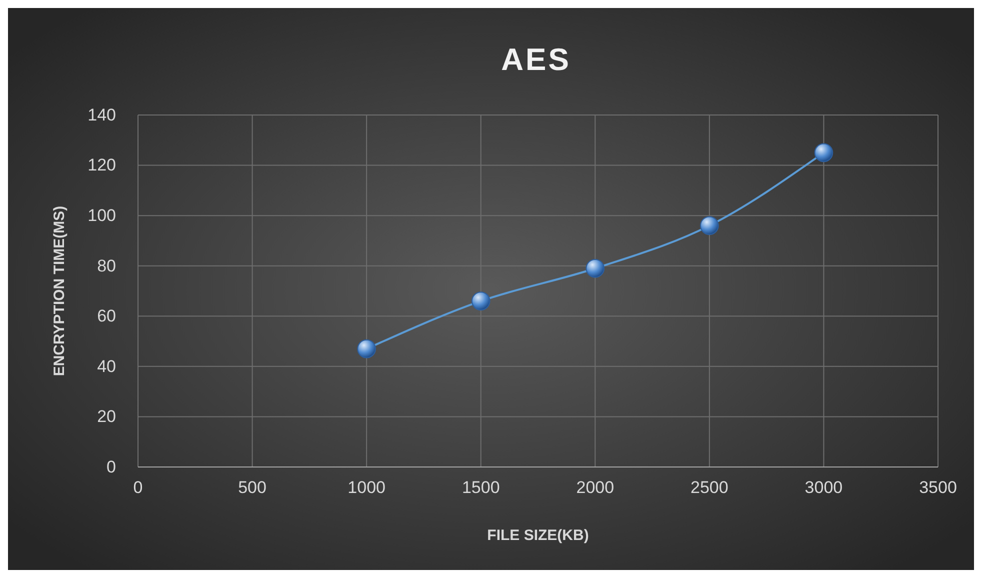  What do you see at coordinates (102, 216) in the screenshot?
I see `y-tick-label: 100` at bounding box center [102, 216].